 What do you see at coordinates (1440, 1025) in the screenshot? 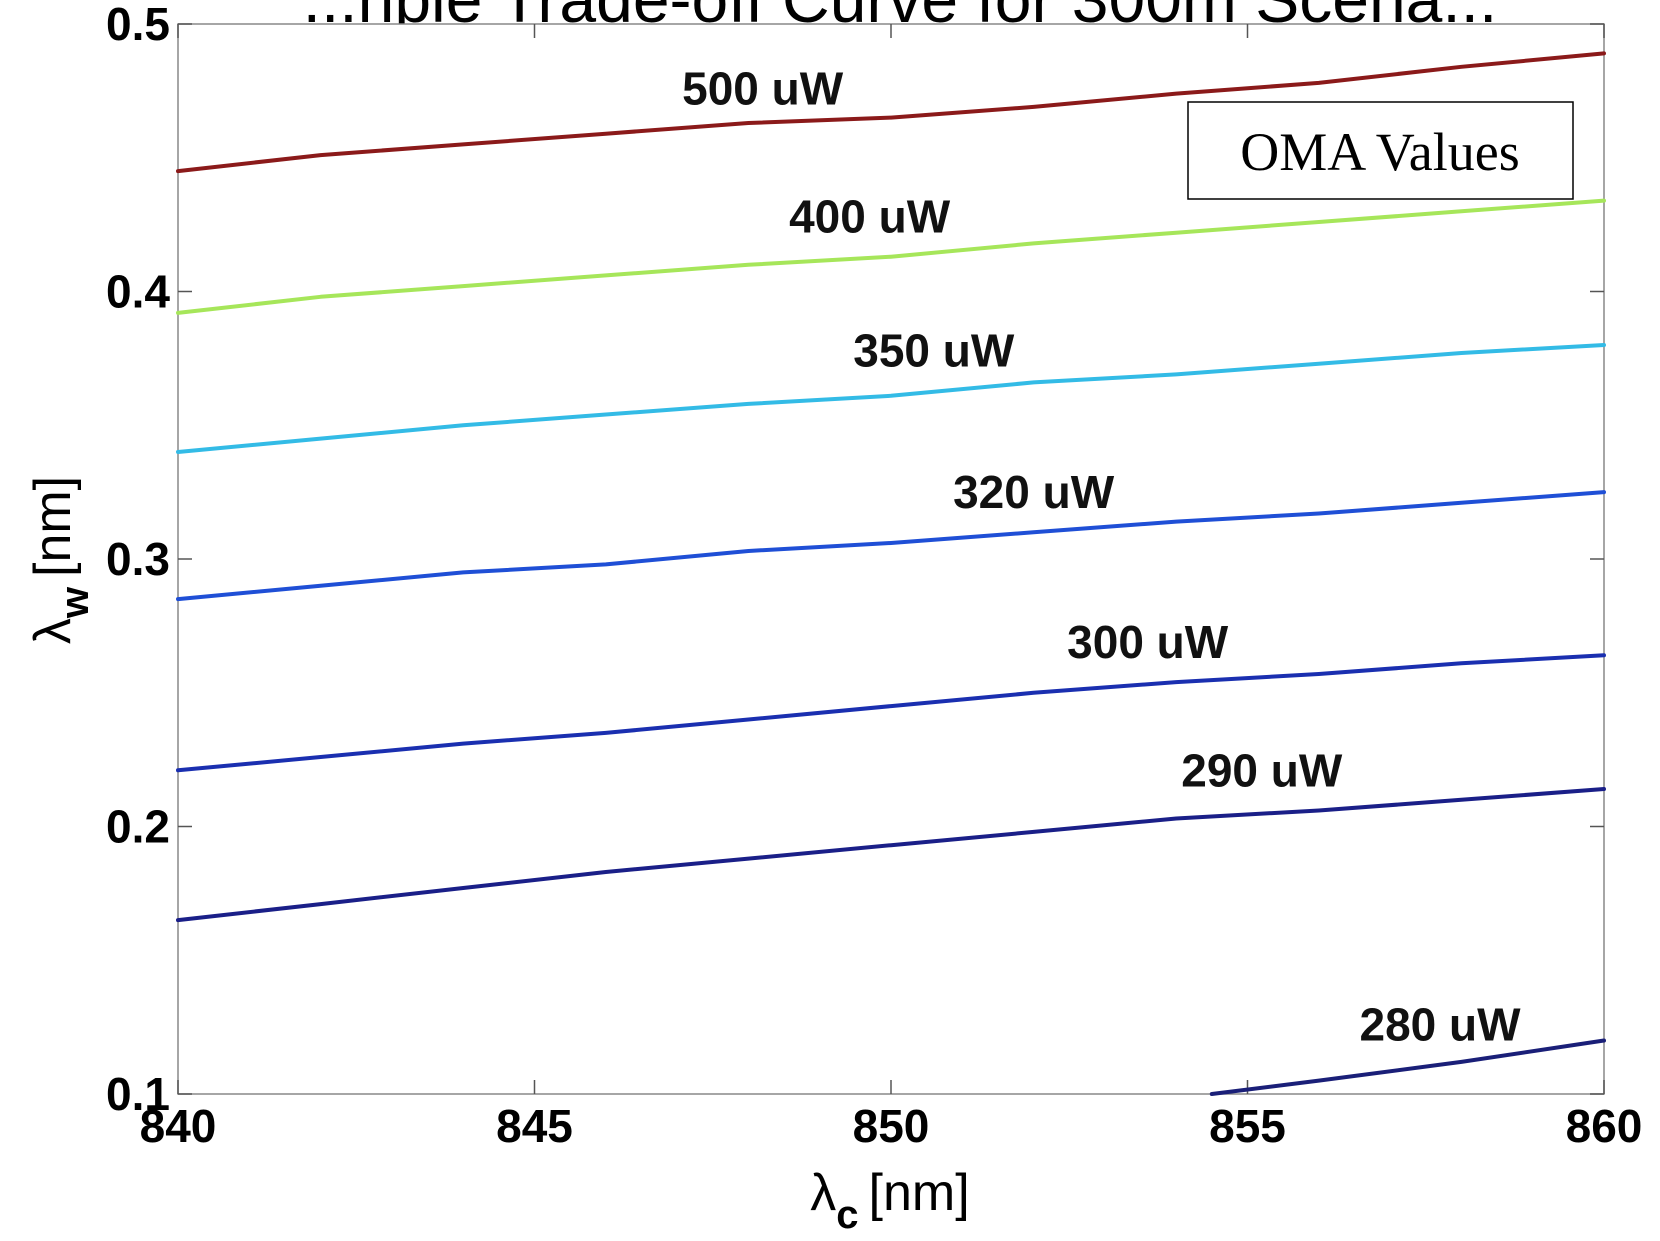
I see `contour-label-7: 280 uW` at bounding box center [1440, 1025].